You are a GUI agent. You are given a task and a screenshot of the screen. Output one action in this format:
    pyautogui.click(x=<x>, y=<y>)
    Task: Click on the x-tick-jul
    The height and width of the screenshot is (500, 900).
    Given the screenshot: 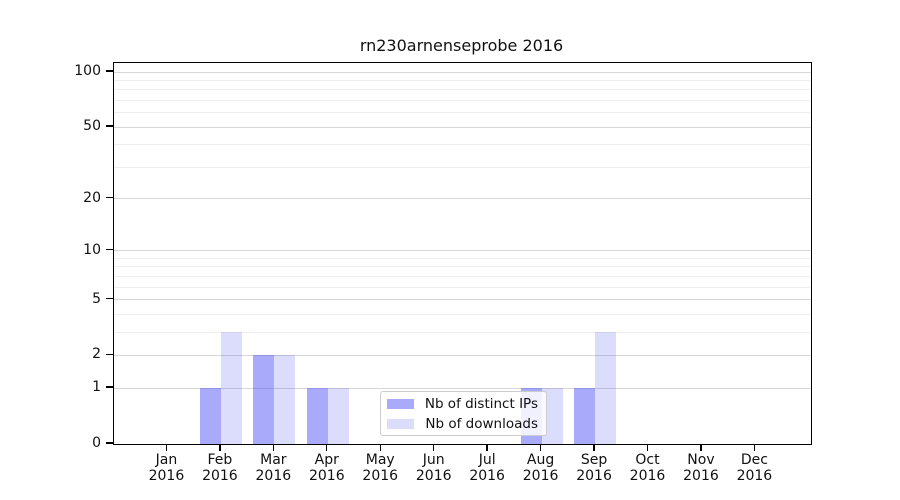 What is the action you would take?
    pyautogui.click(x=487, y=447)
    